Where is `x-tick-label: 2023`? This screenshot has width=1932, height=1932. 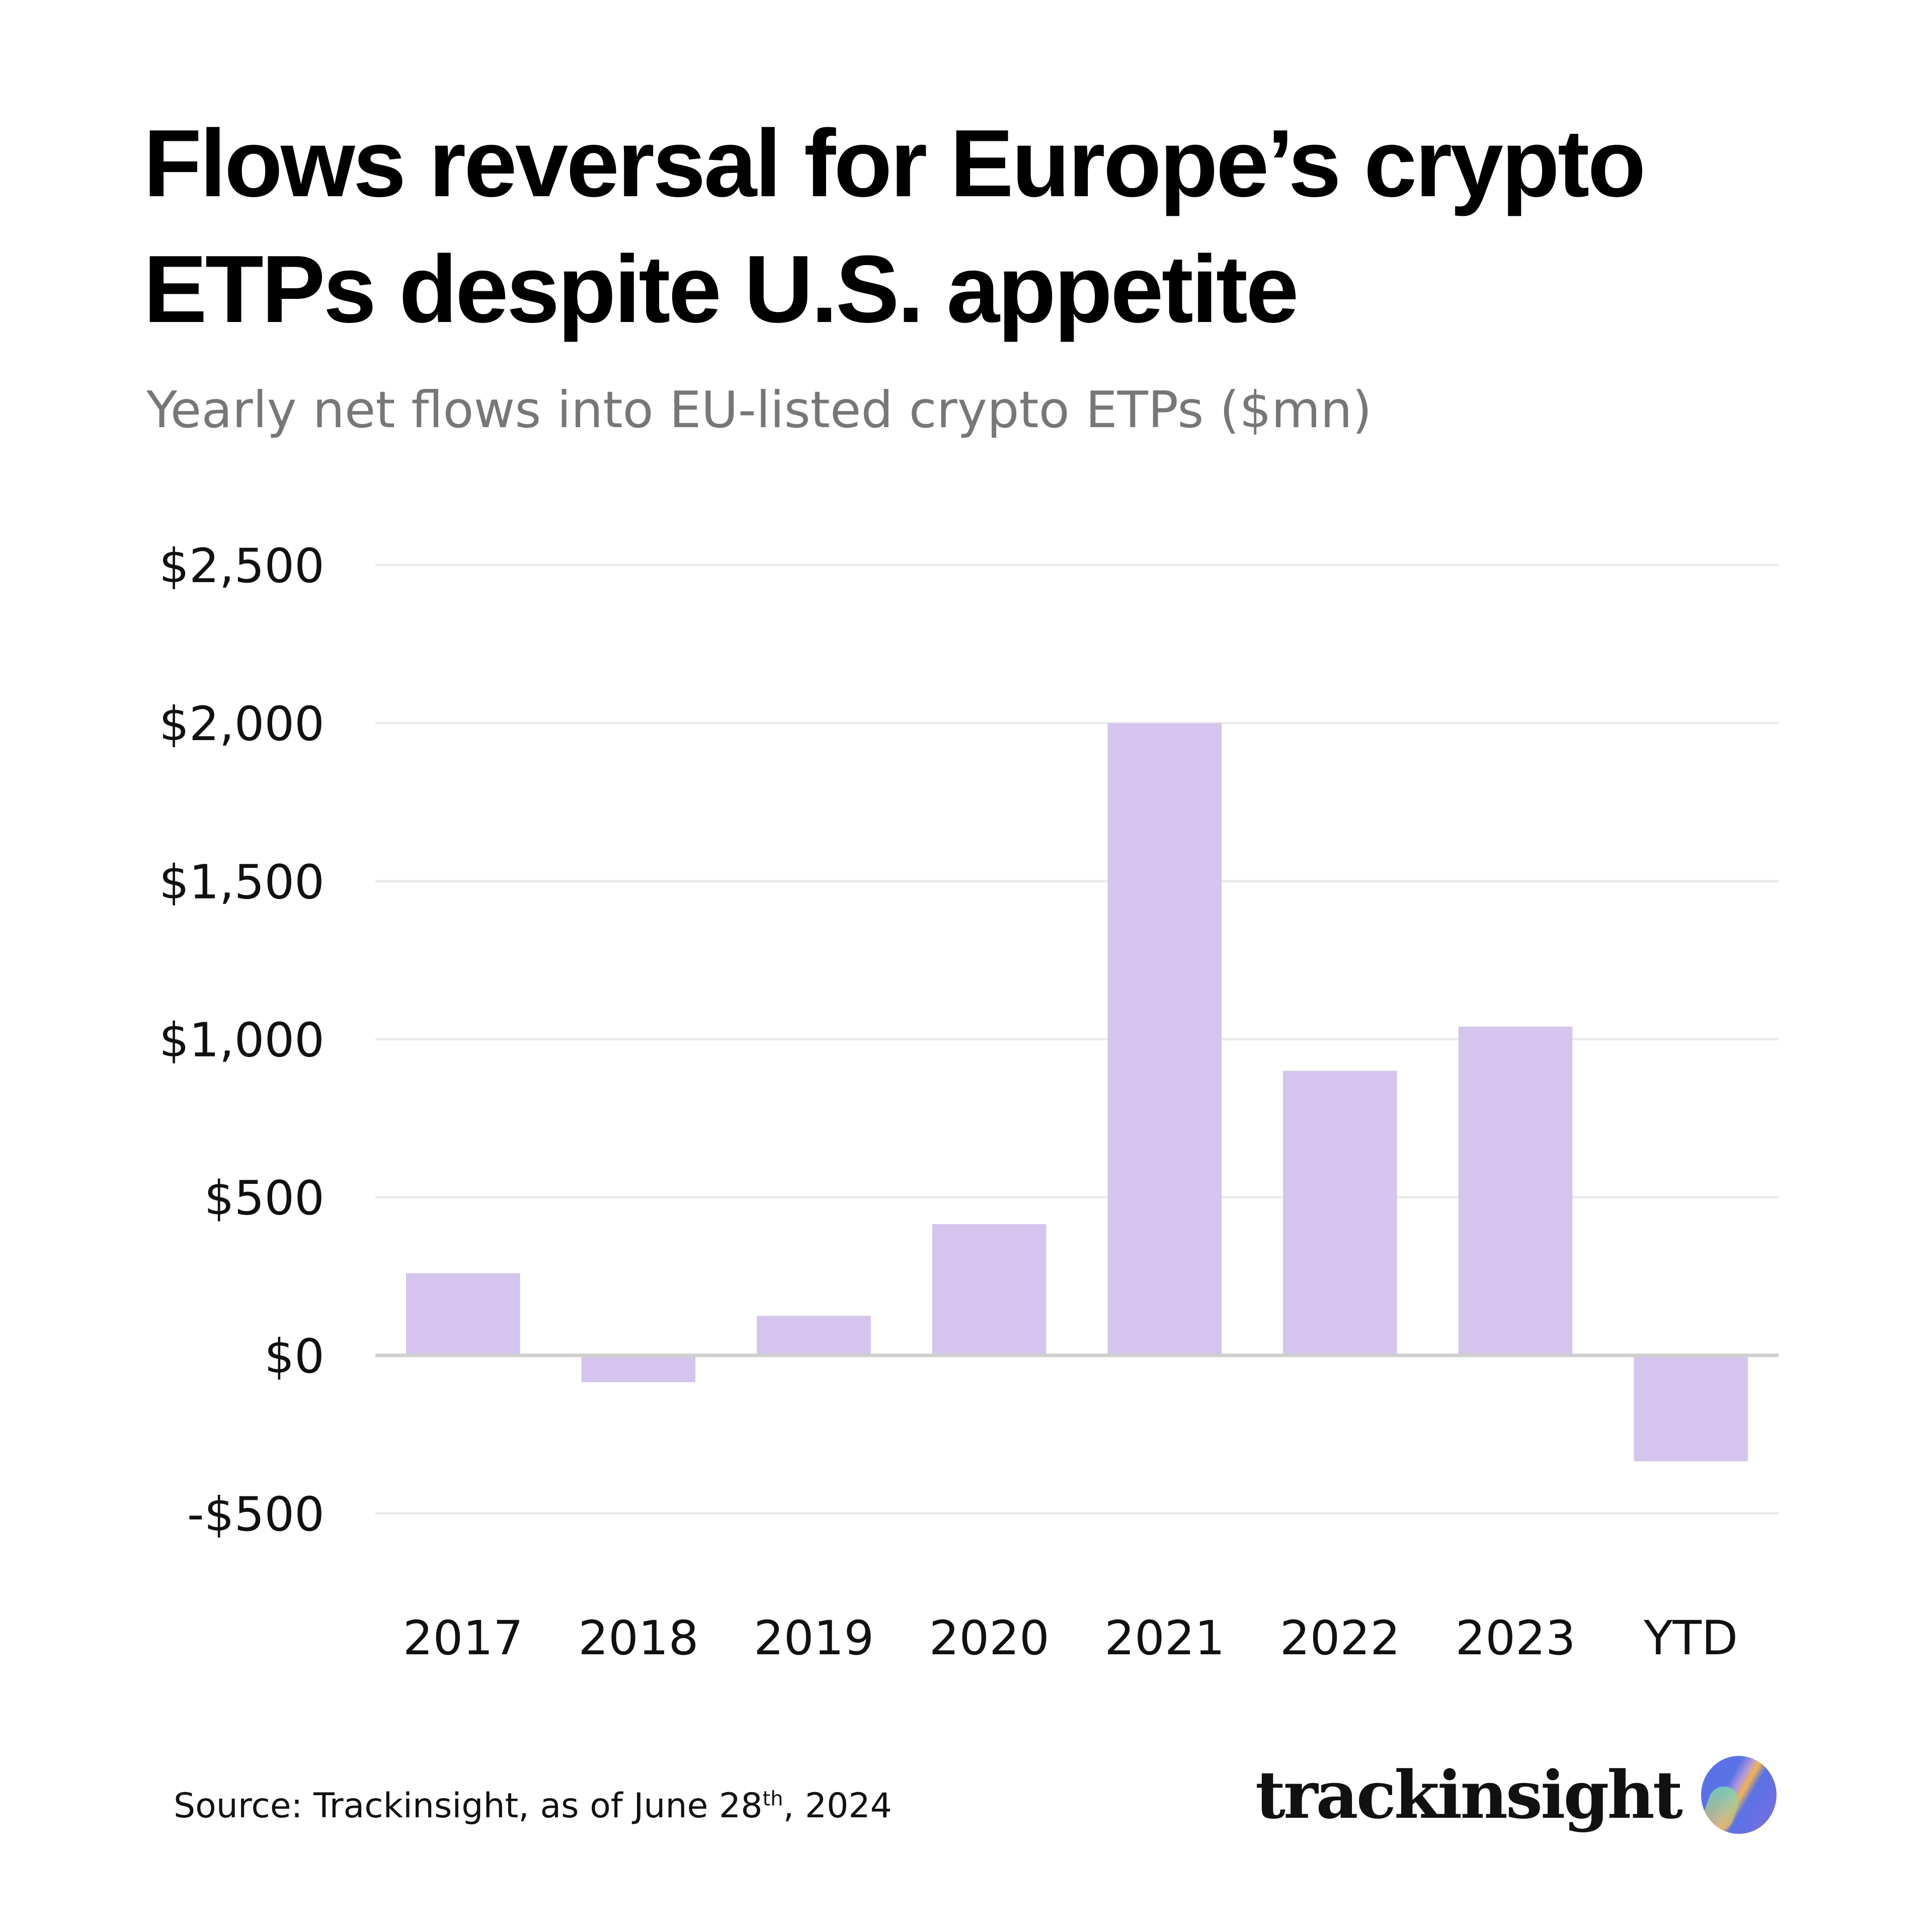 x-tick-label: 2023 is located at coordinates (1515, 1638).